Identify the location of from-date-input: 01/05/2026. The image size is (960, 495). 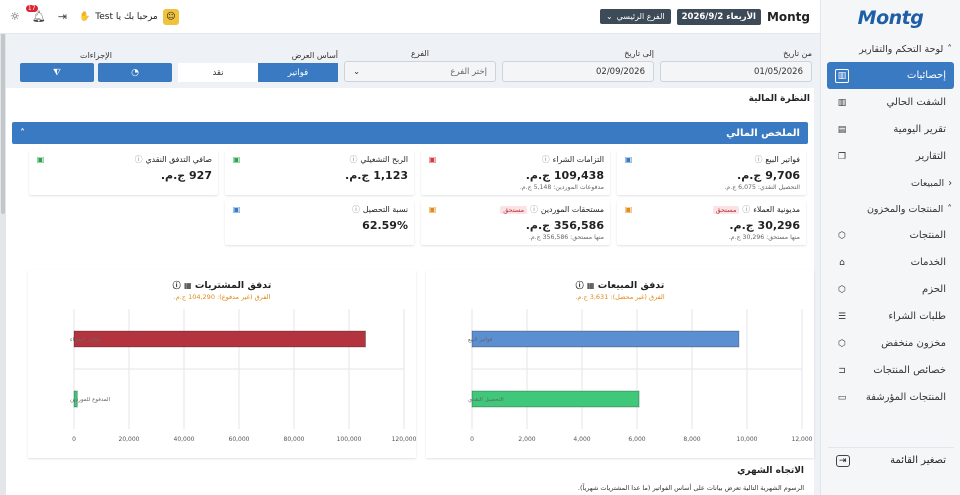
(736, 71).